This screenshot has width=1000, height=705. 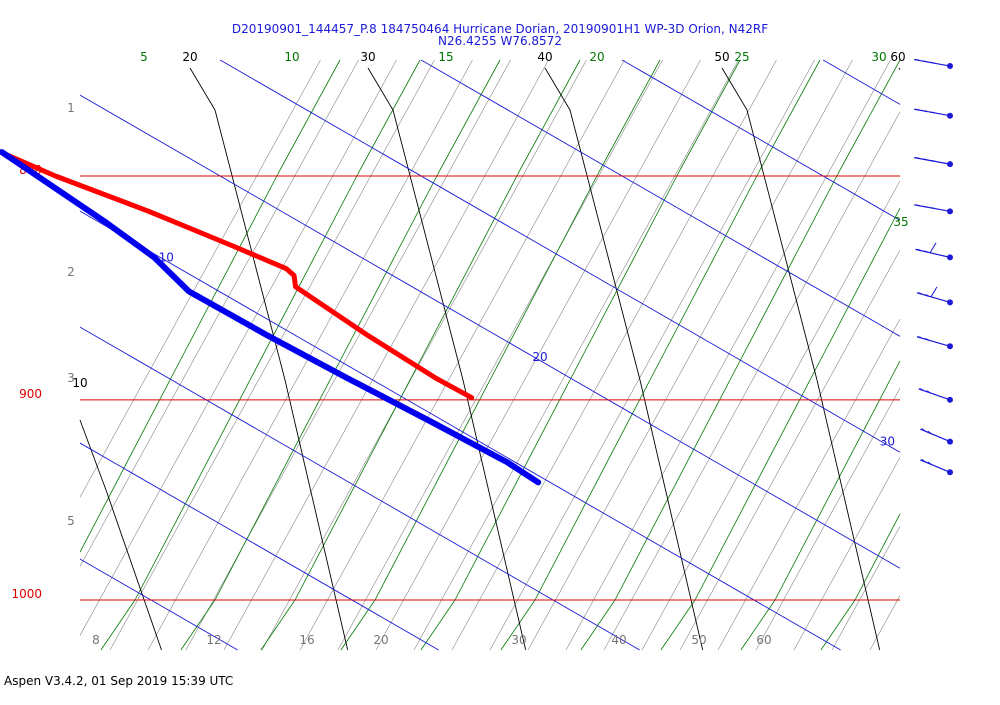 I want to click on height-label: 1, so click(x=71, y=108).